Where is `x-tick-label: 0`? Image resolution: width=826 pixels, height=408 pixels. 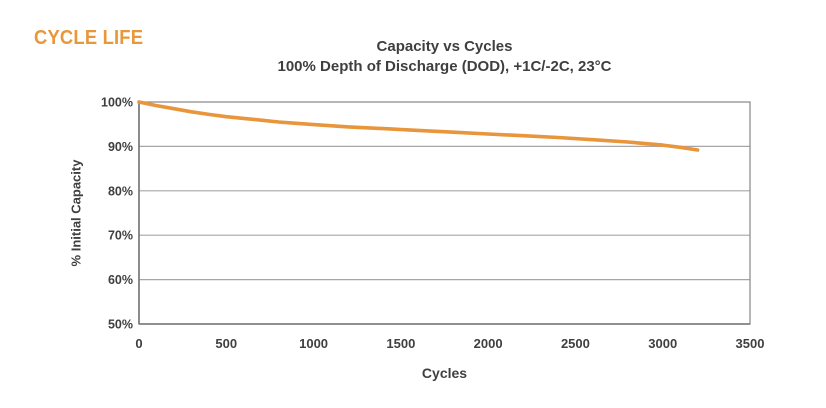 x-tick-label: 0 is located at coordinates (138, 343).